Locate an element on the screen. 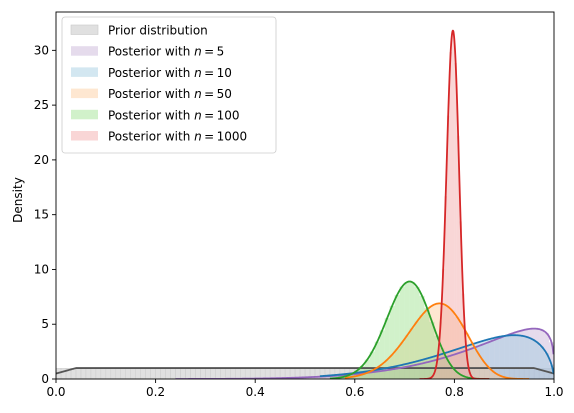  y-tick-label: 25 is located at coordinates (41, 105).